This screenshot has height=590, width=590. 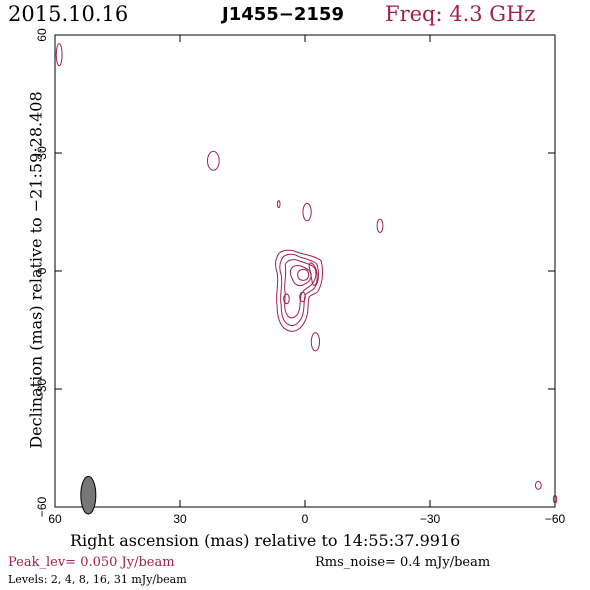 What do you see at coordinates (97, 579) in the screenshot?
I see `contour-levels: Levels: 2, 4, 8, 16, 31 mJy/beam` at bounding box center [97, 579].